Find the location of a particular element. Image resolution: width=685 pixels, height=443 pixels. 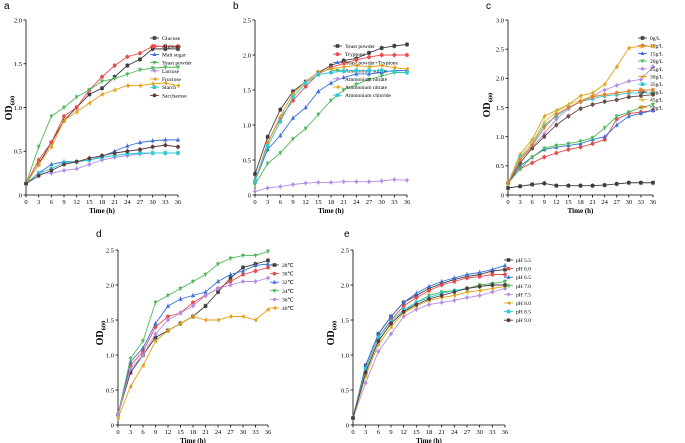

legend-entry: Malt sugar is located at coordinates (168, 55).